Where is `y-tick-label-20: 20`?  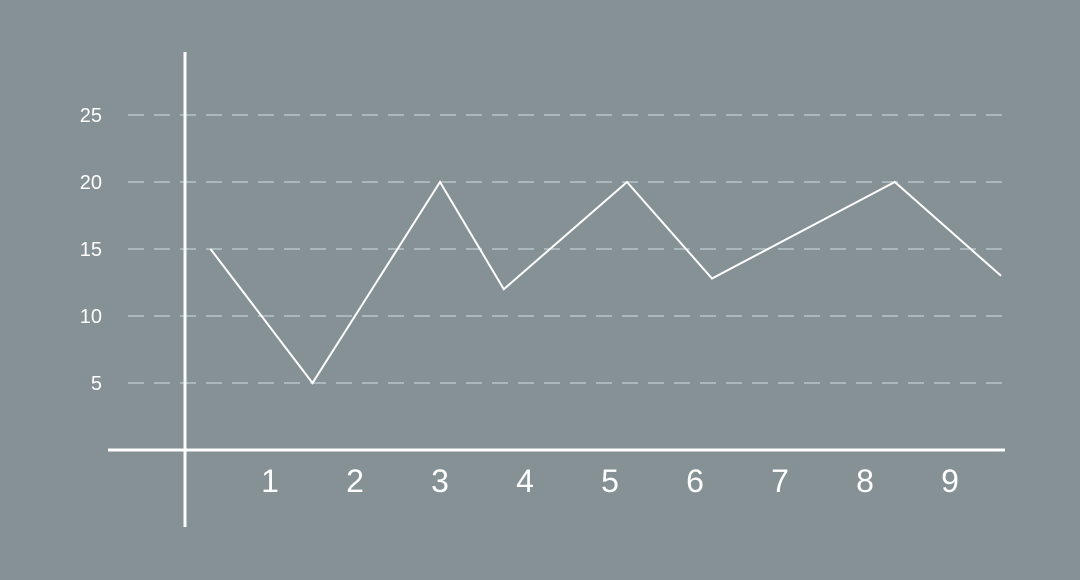 y-tick-label-20: 20 is located at coordinates (91, 183).